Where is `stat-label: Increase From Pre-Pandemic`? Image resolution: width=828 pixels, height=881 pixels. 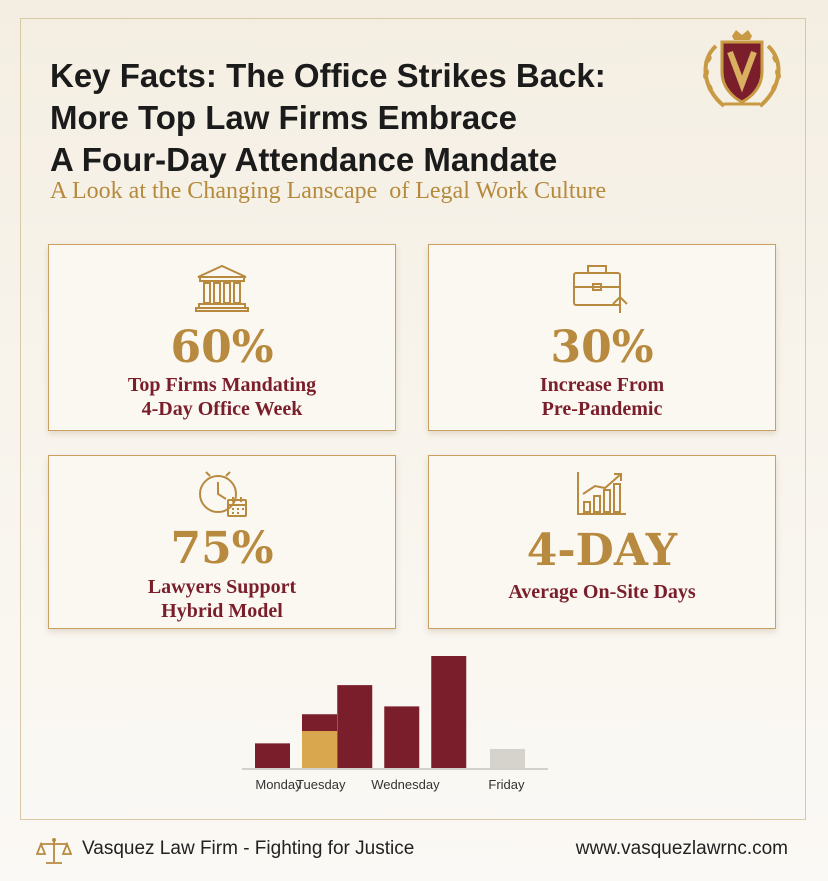
stat-label: Increase From Pre-Pandemic is located at coordinates (602, 397).